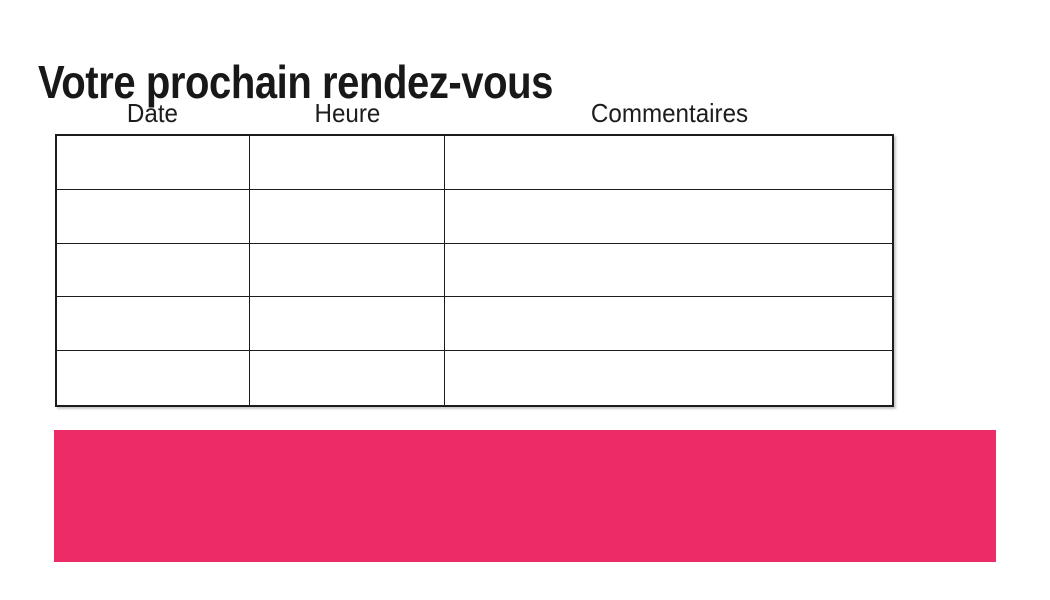 This screenshot has height=600, width=1050. I want to click on column-header-heure-label: Heure, so click(347, 112).